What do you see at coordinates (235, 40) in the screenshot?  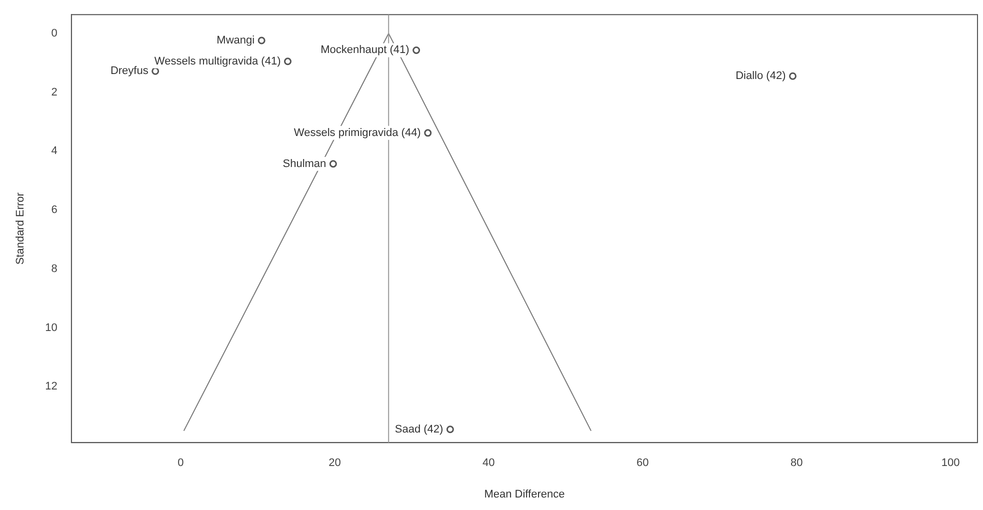 I see `annotation: Mwangi` at bounding box center [235, 40].